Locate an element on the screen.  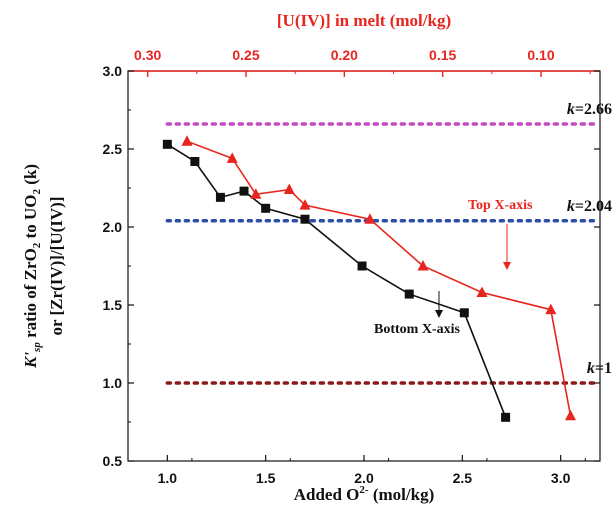
reference-label-k-value: =2.66 is located at coordinates (593, 109).